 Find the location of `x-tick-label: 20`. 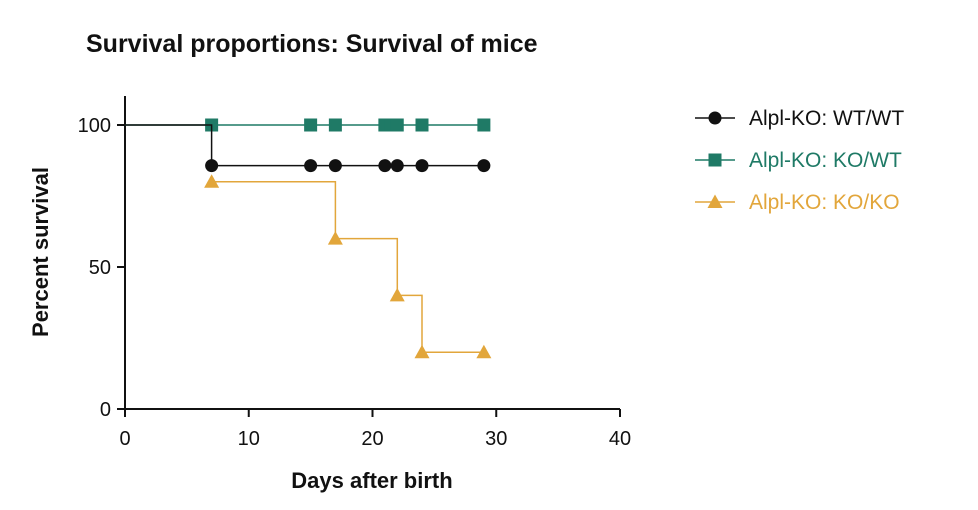

x-tick-label: 20 is located at coordinates (372, 439).